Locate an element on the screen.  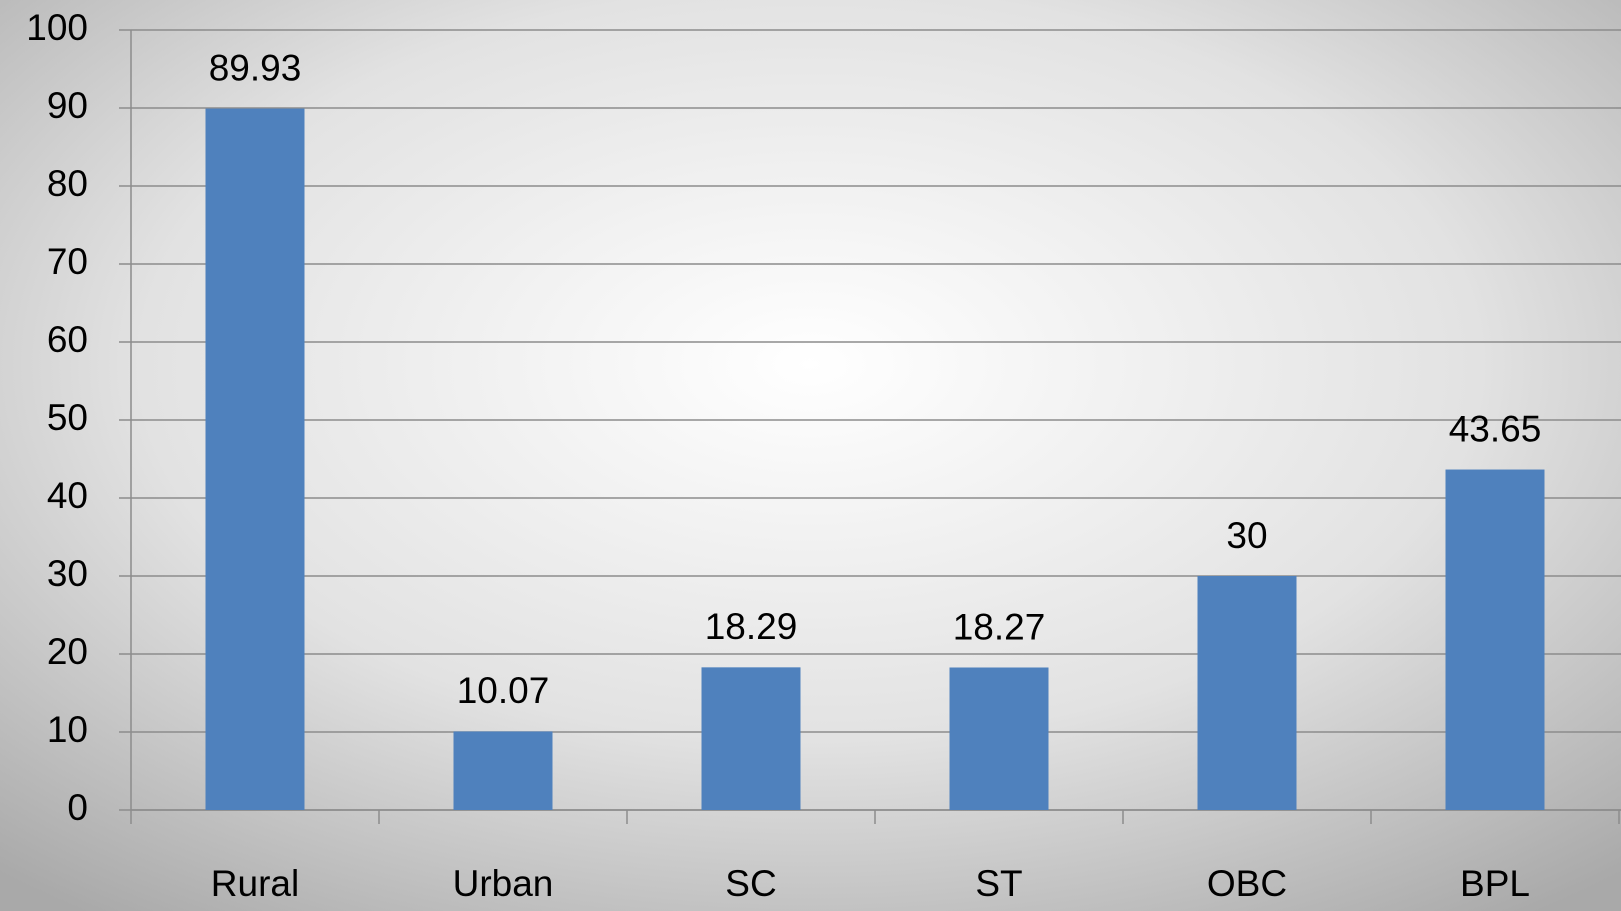
data-label: 89.93 is located at coordinates (255, 67).